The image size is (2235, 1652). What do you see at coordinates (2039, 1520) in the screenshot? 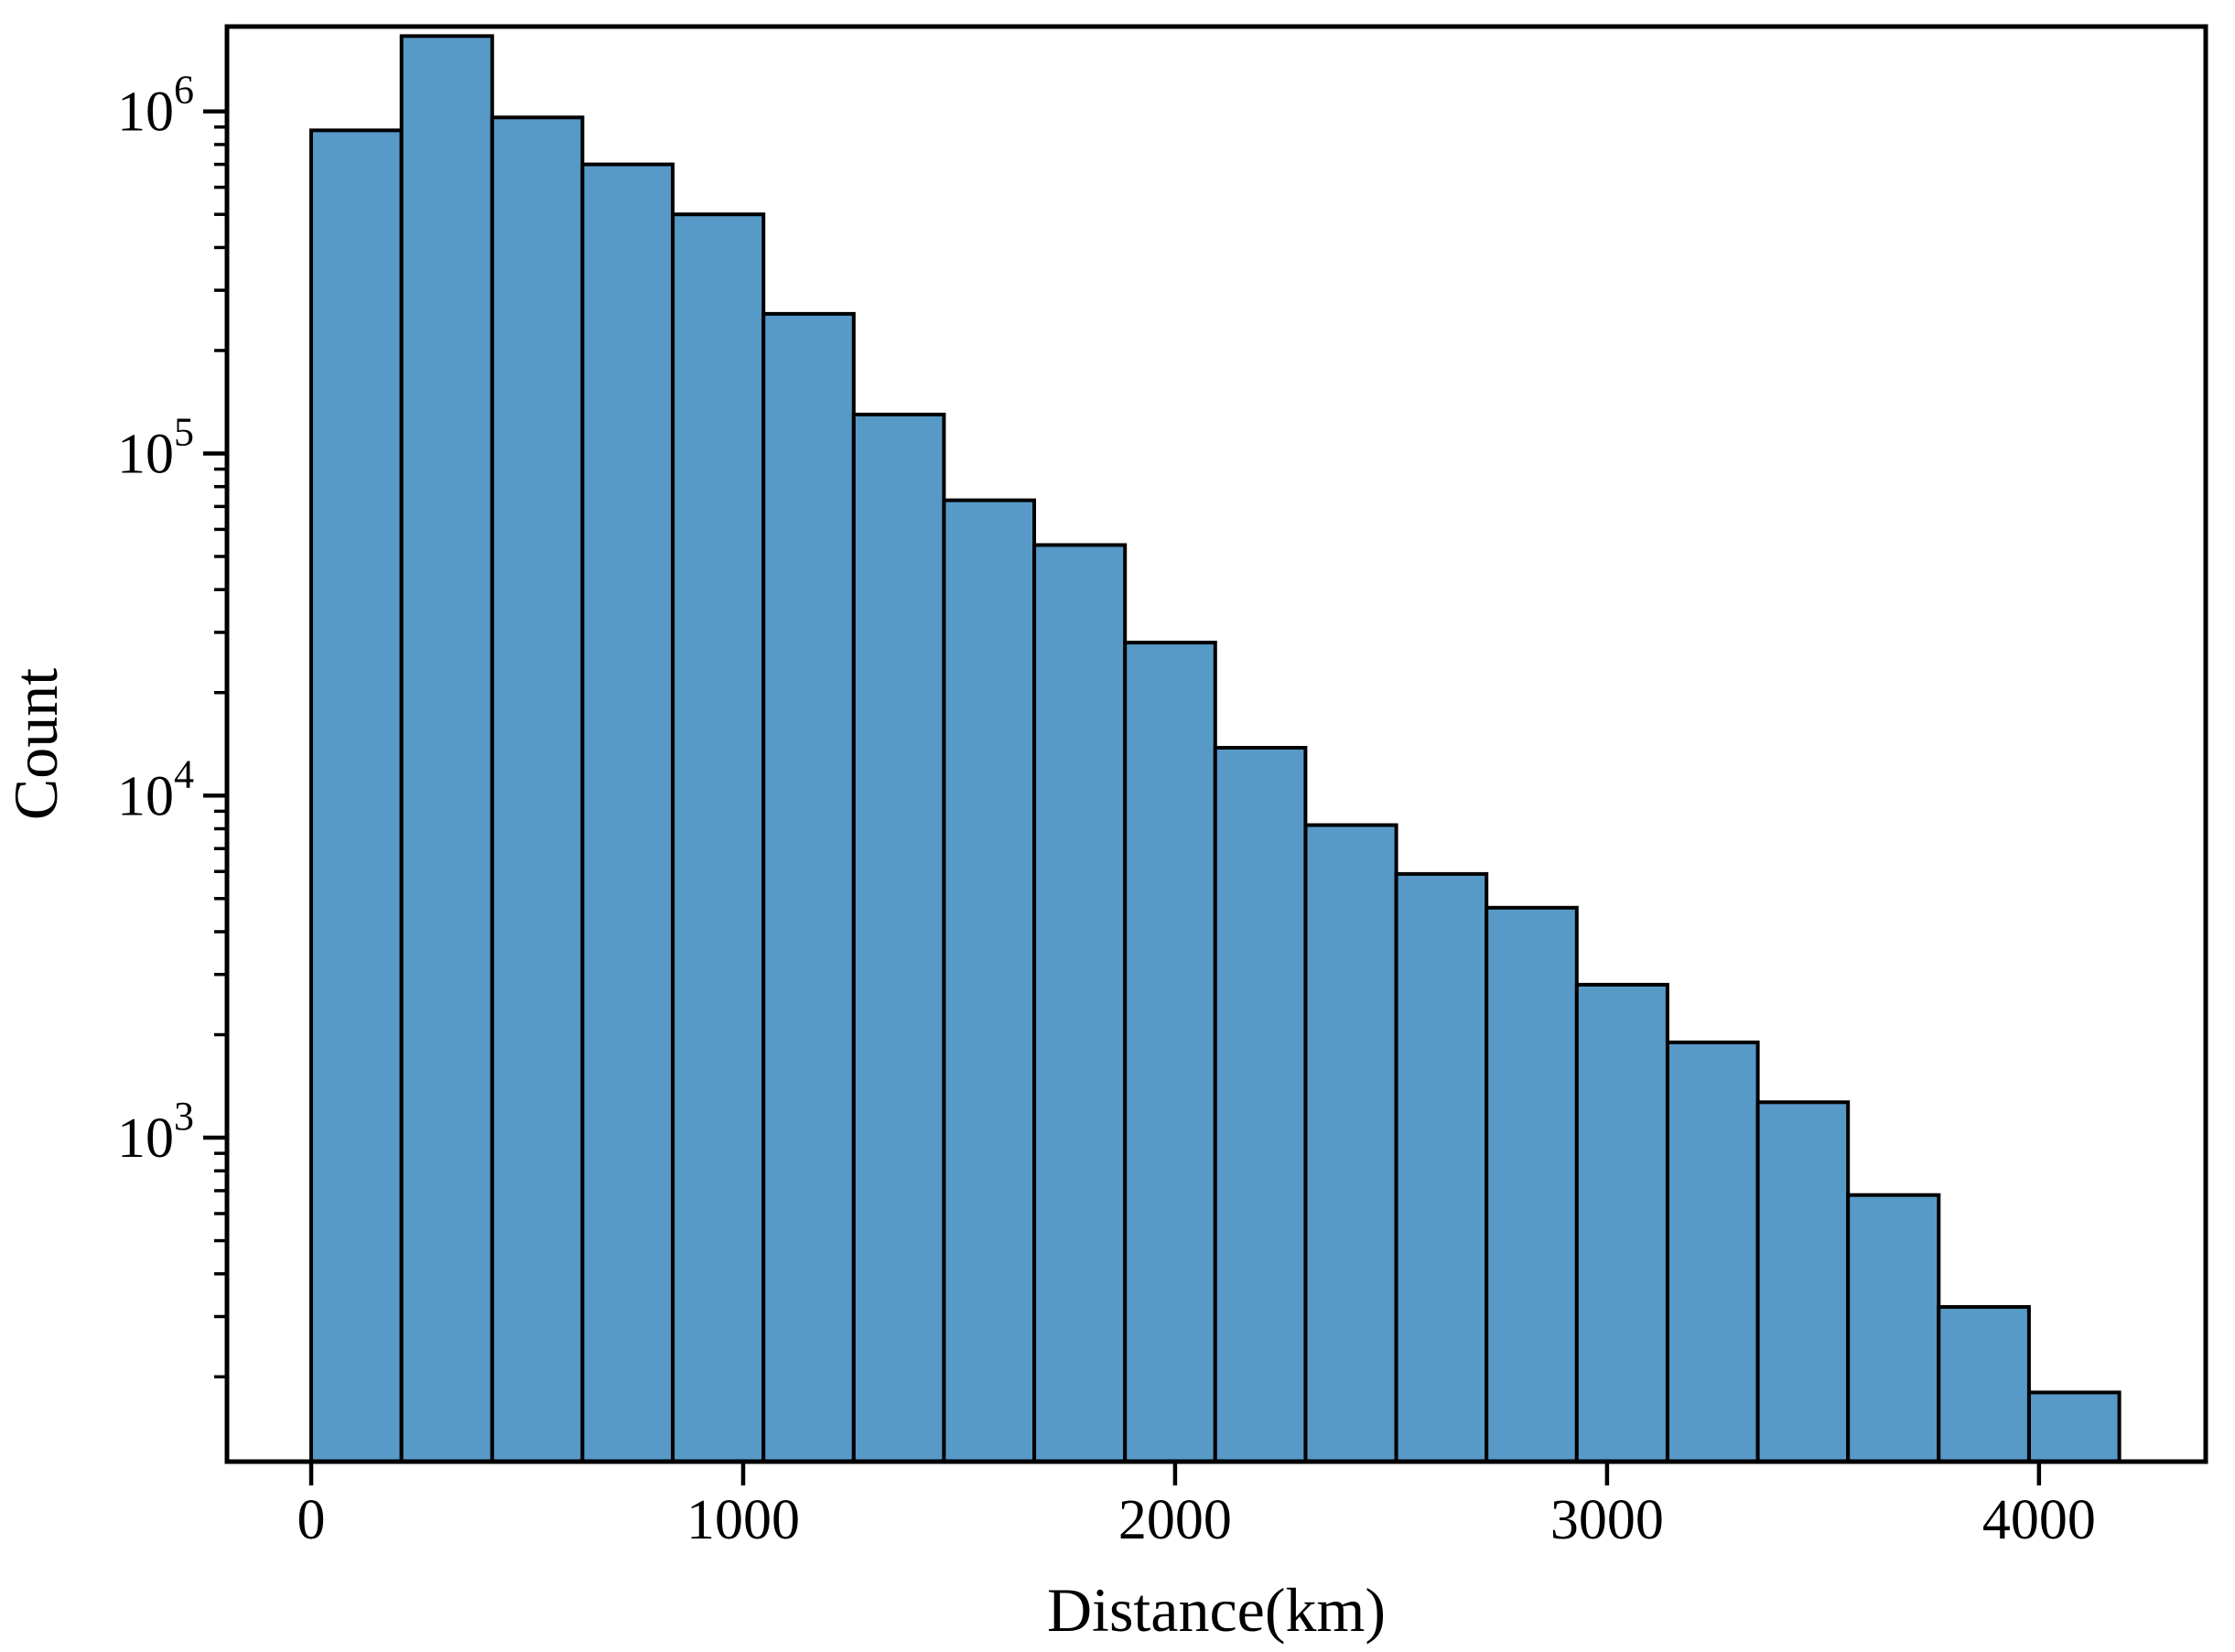
I see `x-tick-label: 4000` at bounding box center [2039, 1520].